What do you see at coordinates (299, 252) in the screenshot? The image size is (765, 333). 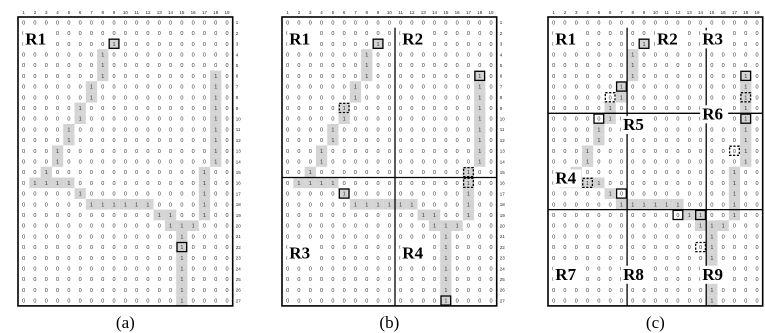 I see `region-label: R3` at bounding box center [299, 252].